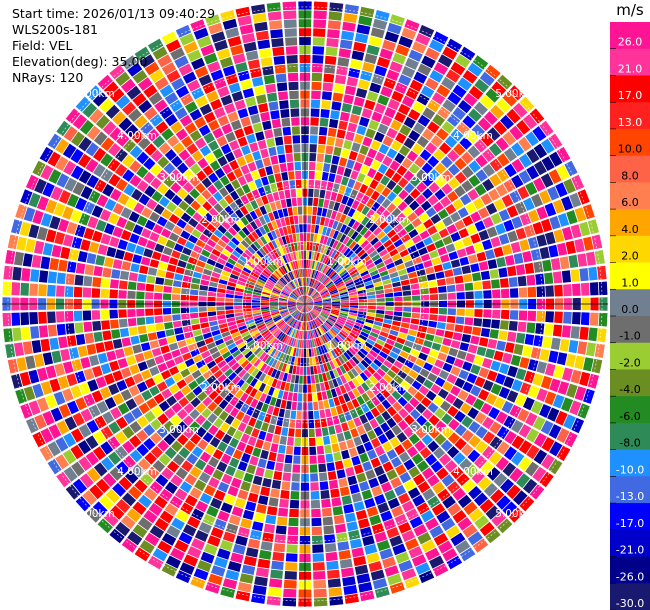 The width and height of the screenshot is (650, 610). I want to click on field-label: Field: VEL, so click(42, 45).